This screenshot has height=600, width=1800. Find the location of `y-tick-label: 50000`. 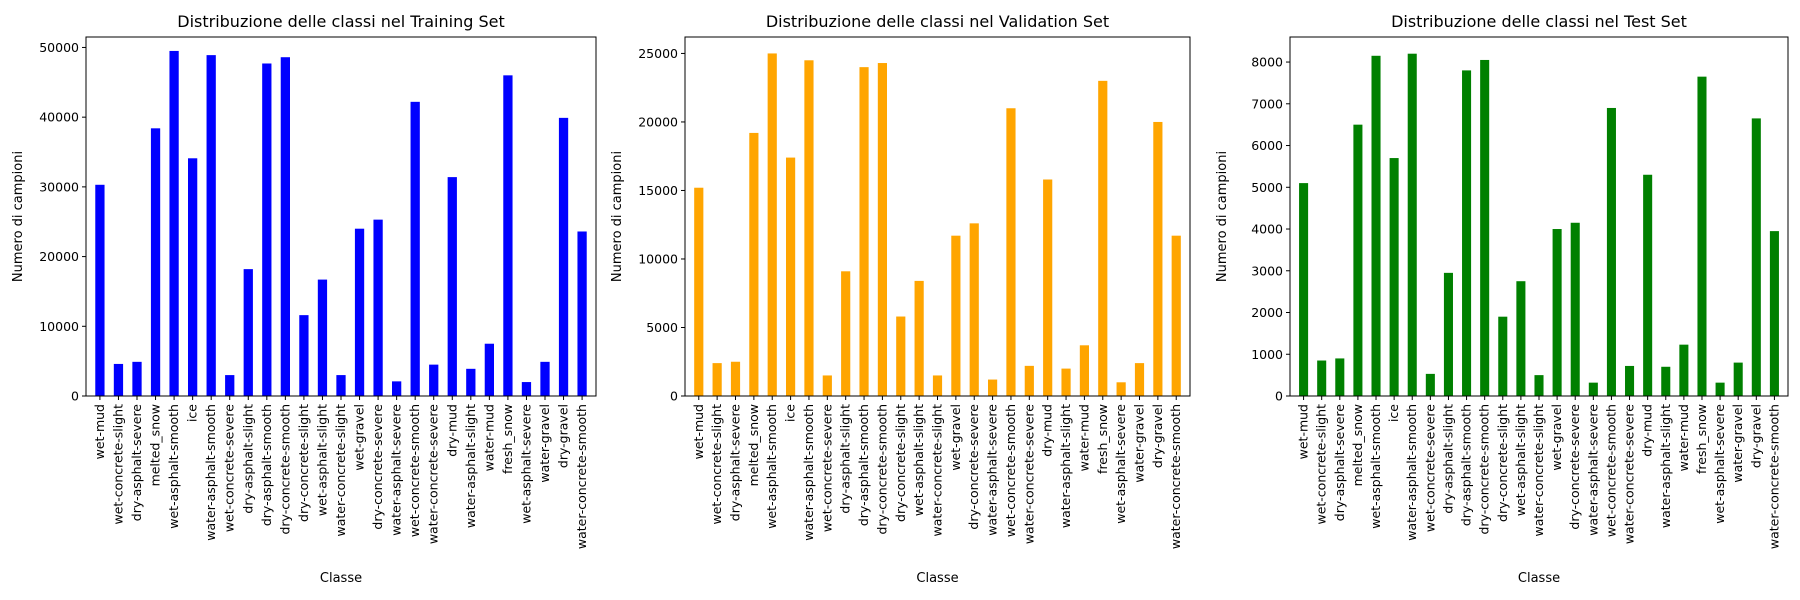

y-tick-label: 50000 is located at coordinates (59, 47).